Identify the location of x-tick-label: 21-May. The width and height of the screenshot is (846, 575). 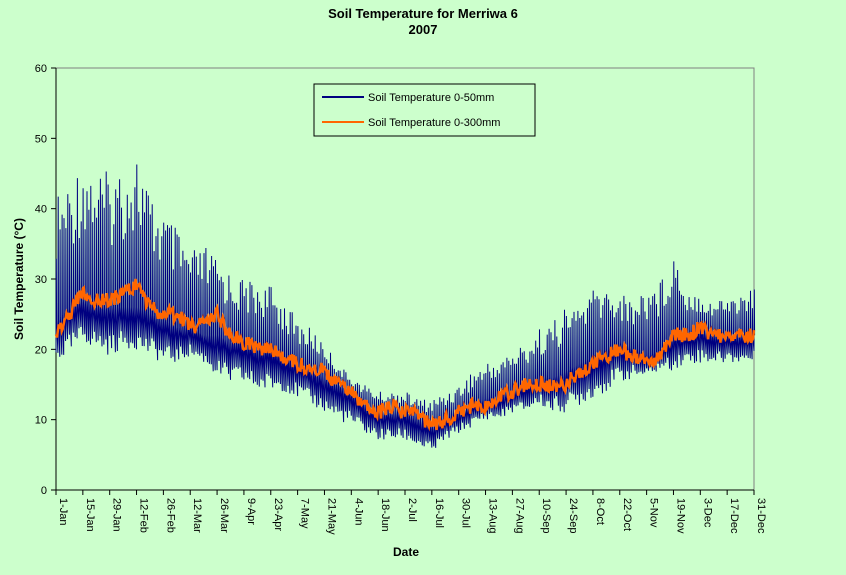
(331, 516).